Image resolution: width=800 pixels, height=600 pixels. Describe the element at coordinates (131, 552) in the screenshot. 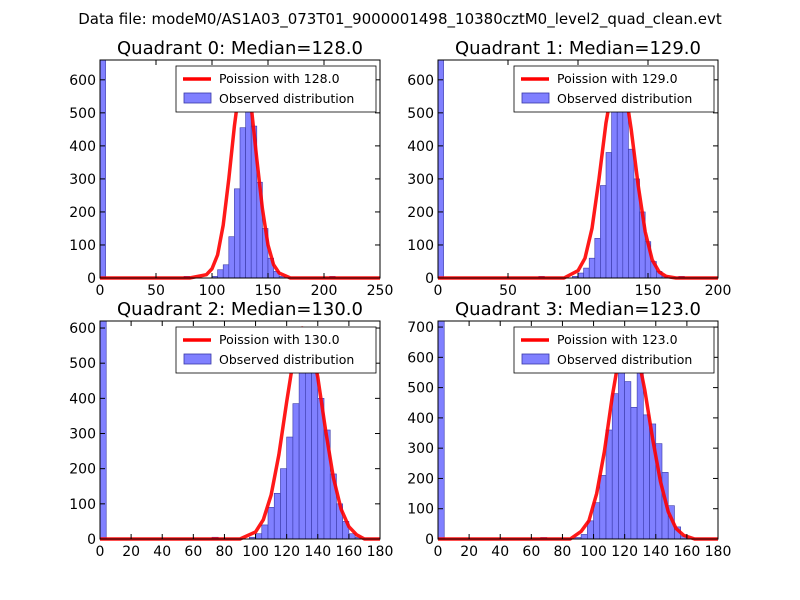

I see `x-tick-label: 20` at that location.